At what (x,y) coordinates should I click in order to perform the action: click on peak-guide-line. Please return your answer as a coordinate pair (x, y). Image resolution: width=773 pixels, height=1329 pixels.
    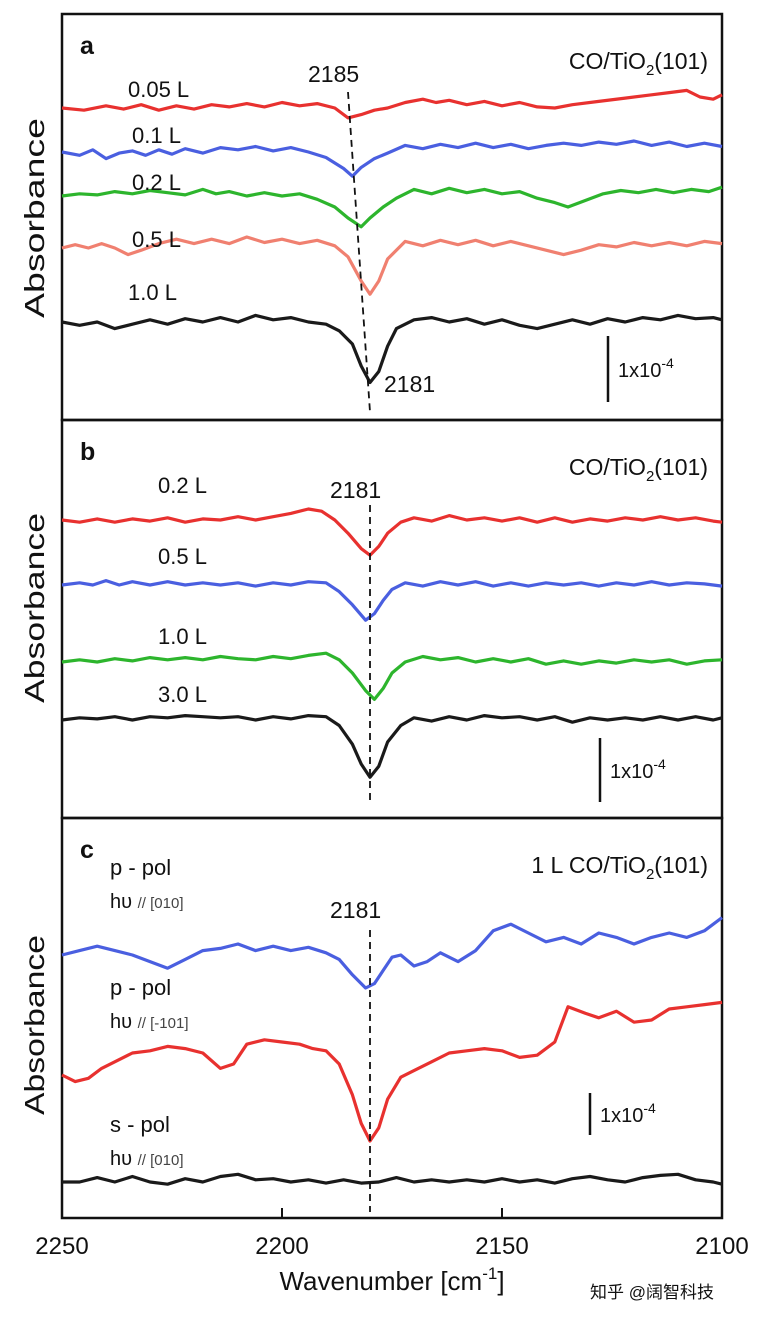
    Looking at the image, I should click on (359, 252).